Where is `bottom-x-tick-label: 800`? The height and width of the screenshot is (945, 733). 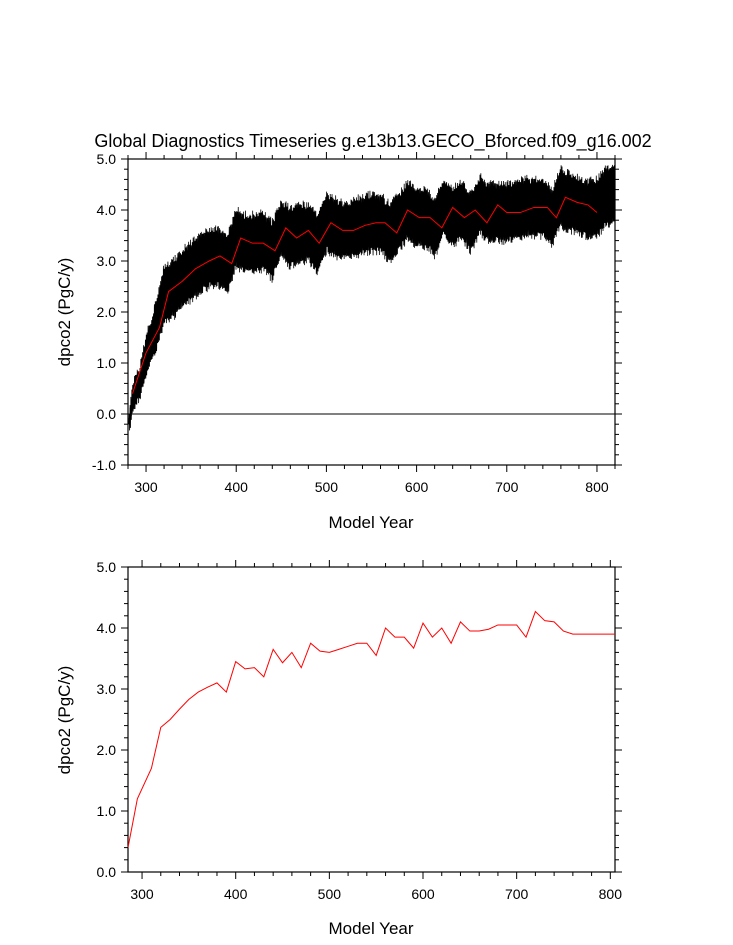 bottom-x-tick-label: 800 is located at coordinates (611, 894).